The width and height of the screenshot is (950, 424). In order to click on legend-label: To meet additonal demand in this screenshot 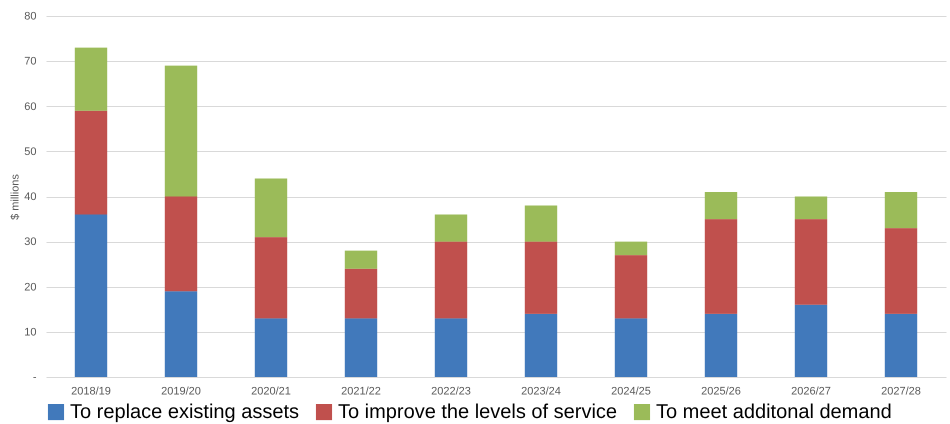, I will do `click(774, 412)`.